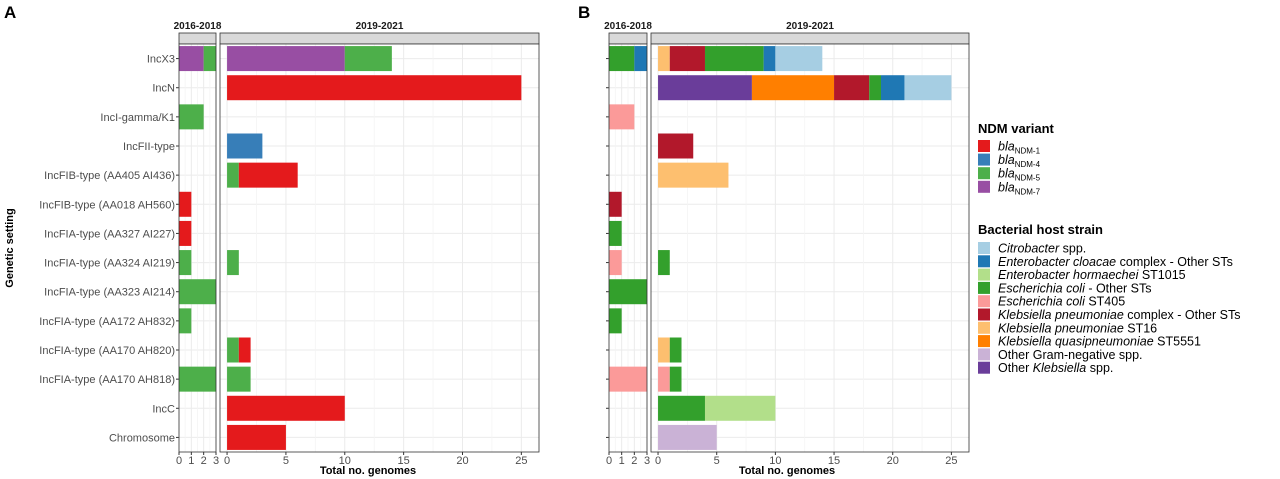  Describe the element at coordinates (1019, 148) in the screenshot. I see `legend-label: blaNDM-1` at that location.